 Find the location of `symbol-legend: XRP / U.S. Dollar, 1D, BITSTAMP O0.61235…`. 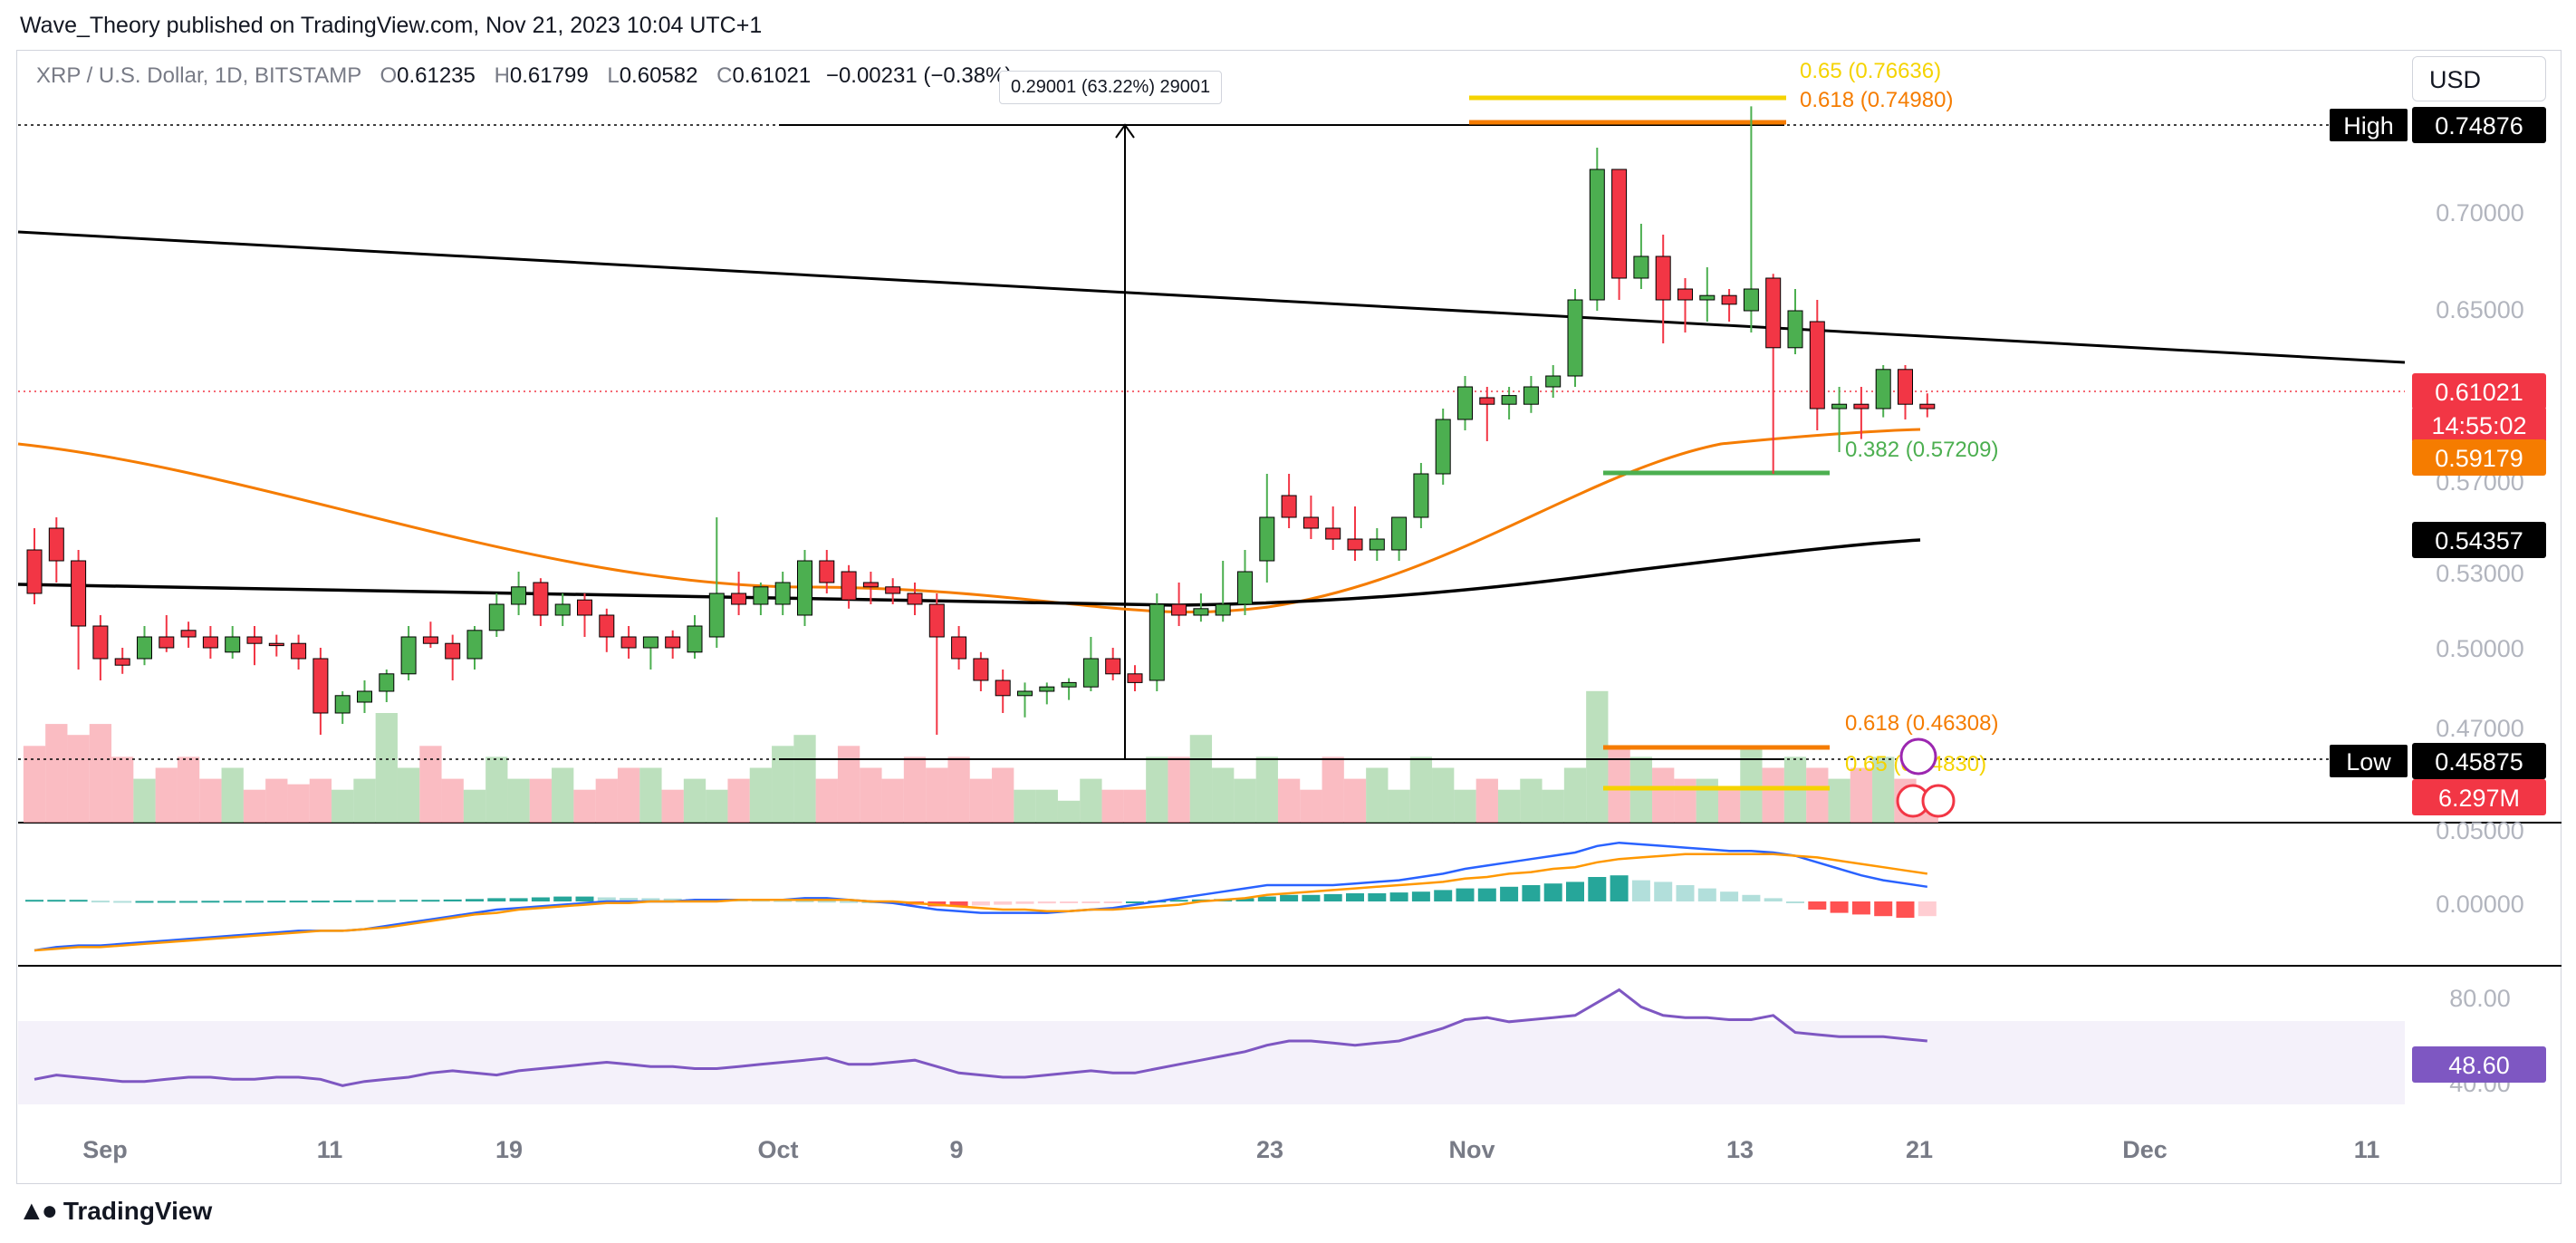

symbol-legend: XRP / U.S. Dollar, 1D, BITSTAMP O0.61235… is located at coordinates (524, 76).